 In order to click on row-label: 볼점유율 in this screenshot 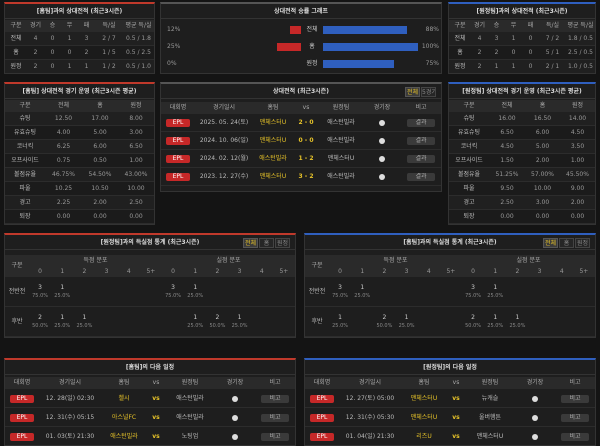, I will do `click(25, 174)`.